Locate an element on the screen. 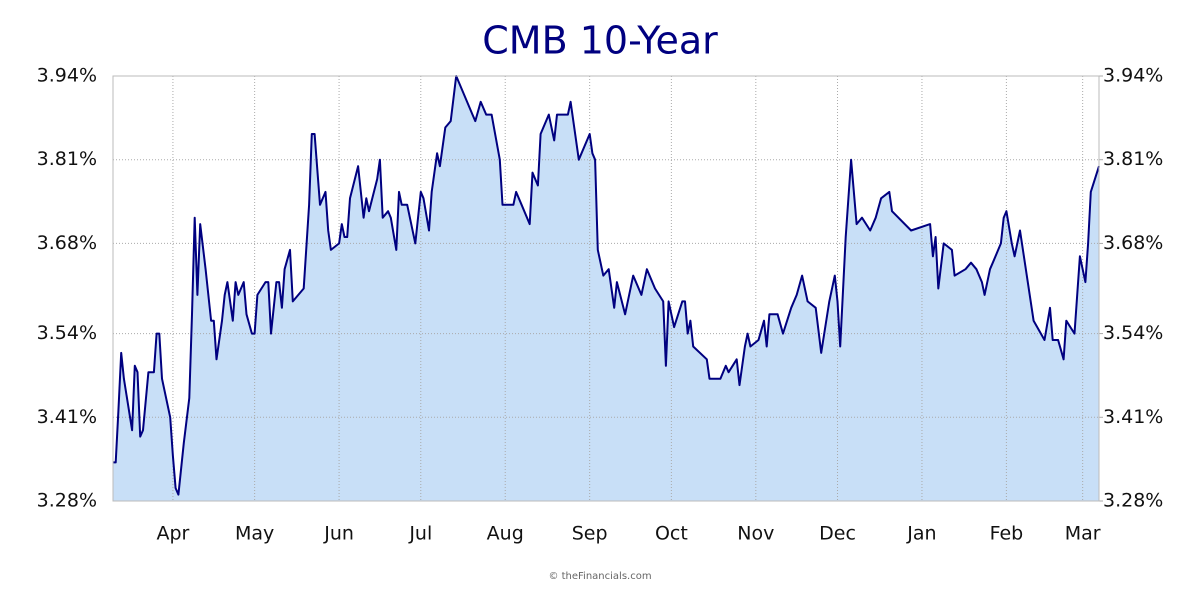 This screenshot has height=600, width=1200. x-tick-label: Nov is located at coordinates (755, 534).